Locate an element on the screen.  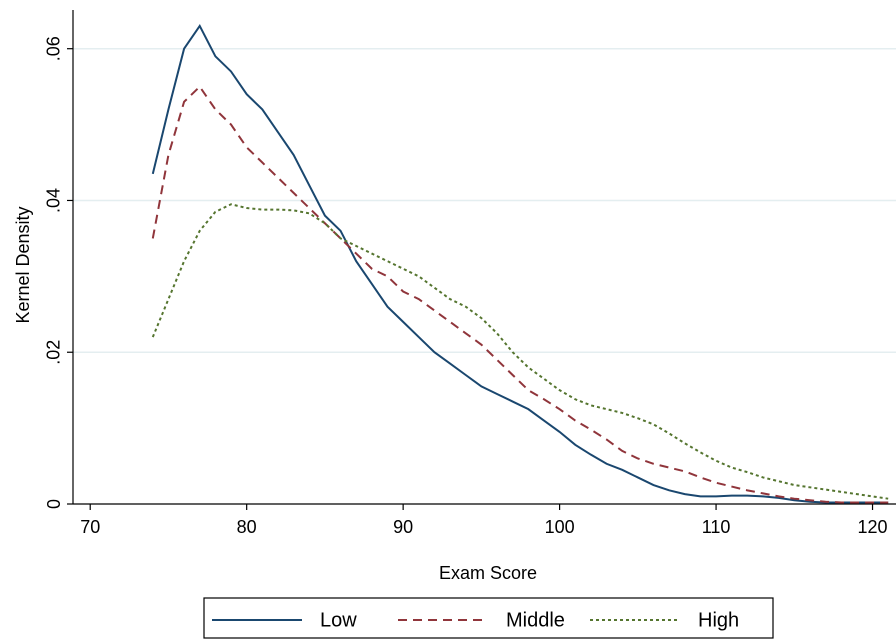
x-tick-label: 110 is located at coordinates (716, 527).